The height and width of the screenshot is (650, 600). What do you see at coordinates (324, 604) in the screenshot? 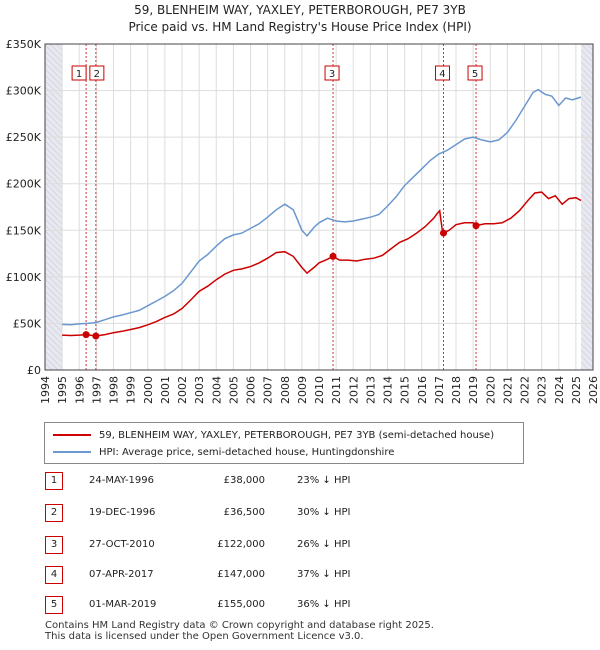
I see `sale-hpi-diff: 36% ↓ HPI` at bounding box center [324, 604].